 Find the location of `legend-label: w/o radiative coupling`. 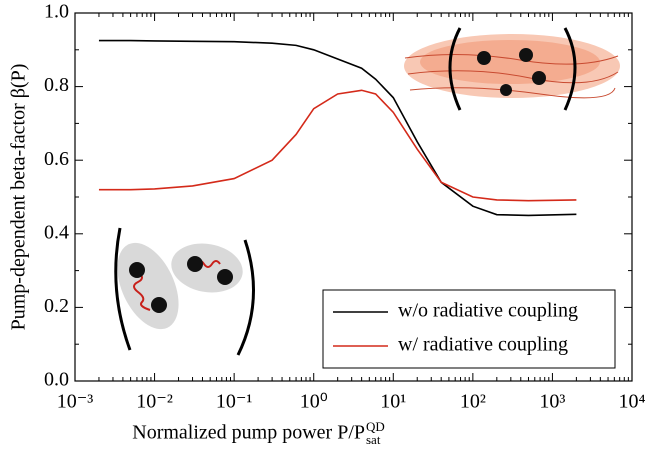

legend-label: w/o radiative coupling is located at coordinates (488, 311).